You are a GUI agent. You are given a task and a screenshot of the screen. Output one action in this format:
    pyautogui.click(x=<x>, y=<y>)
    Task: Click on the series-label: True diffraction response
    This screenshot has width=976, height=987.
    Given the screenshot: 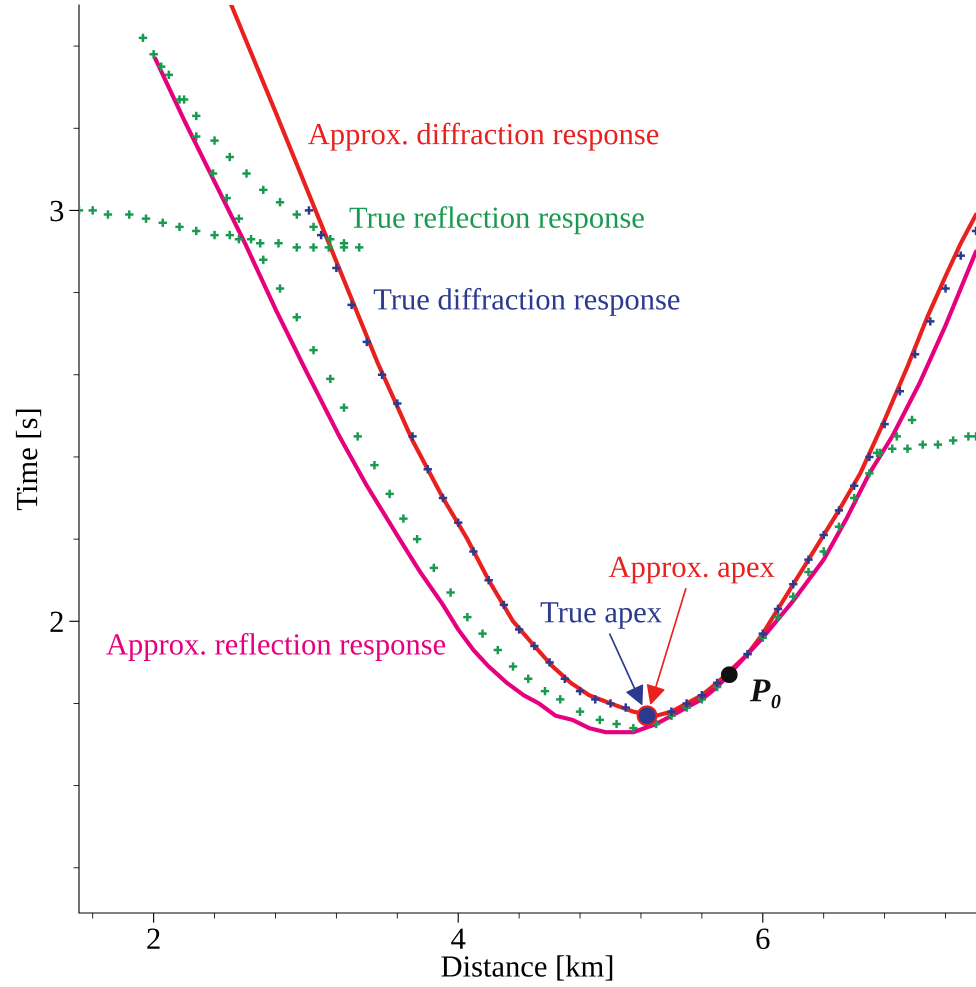 What is the action you would take?
    pyautogui.click(x=527, y=302)
    